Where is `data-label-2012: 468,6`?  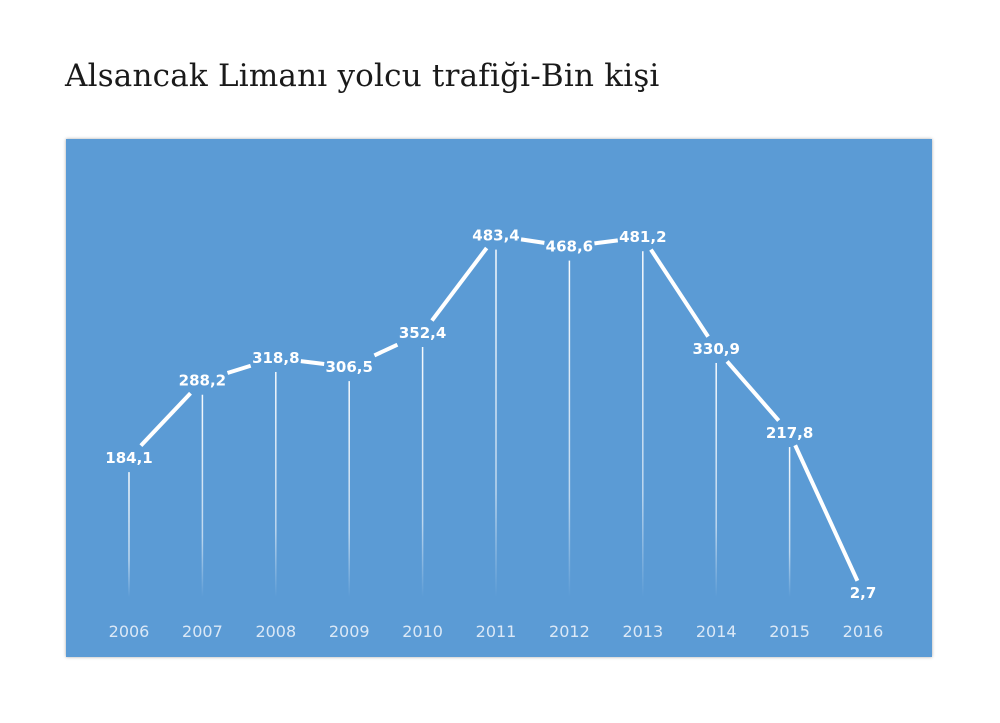
data-label-2012: 468,6 is located at coordinates (569, 247).